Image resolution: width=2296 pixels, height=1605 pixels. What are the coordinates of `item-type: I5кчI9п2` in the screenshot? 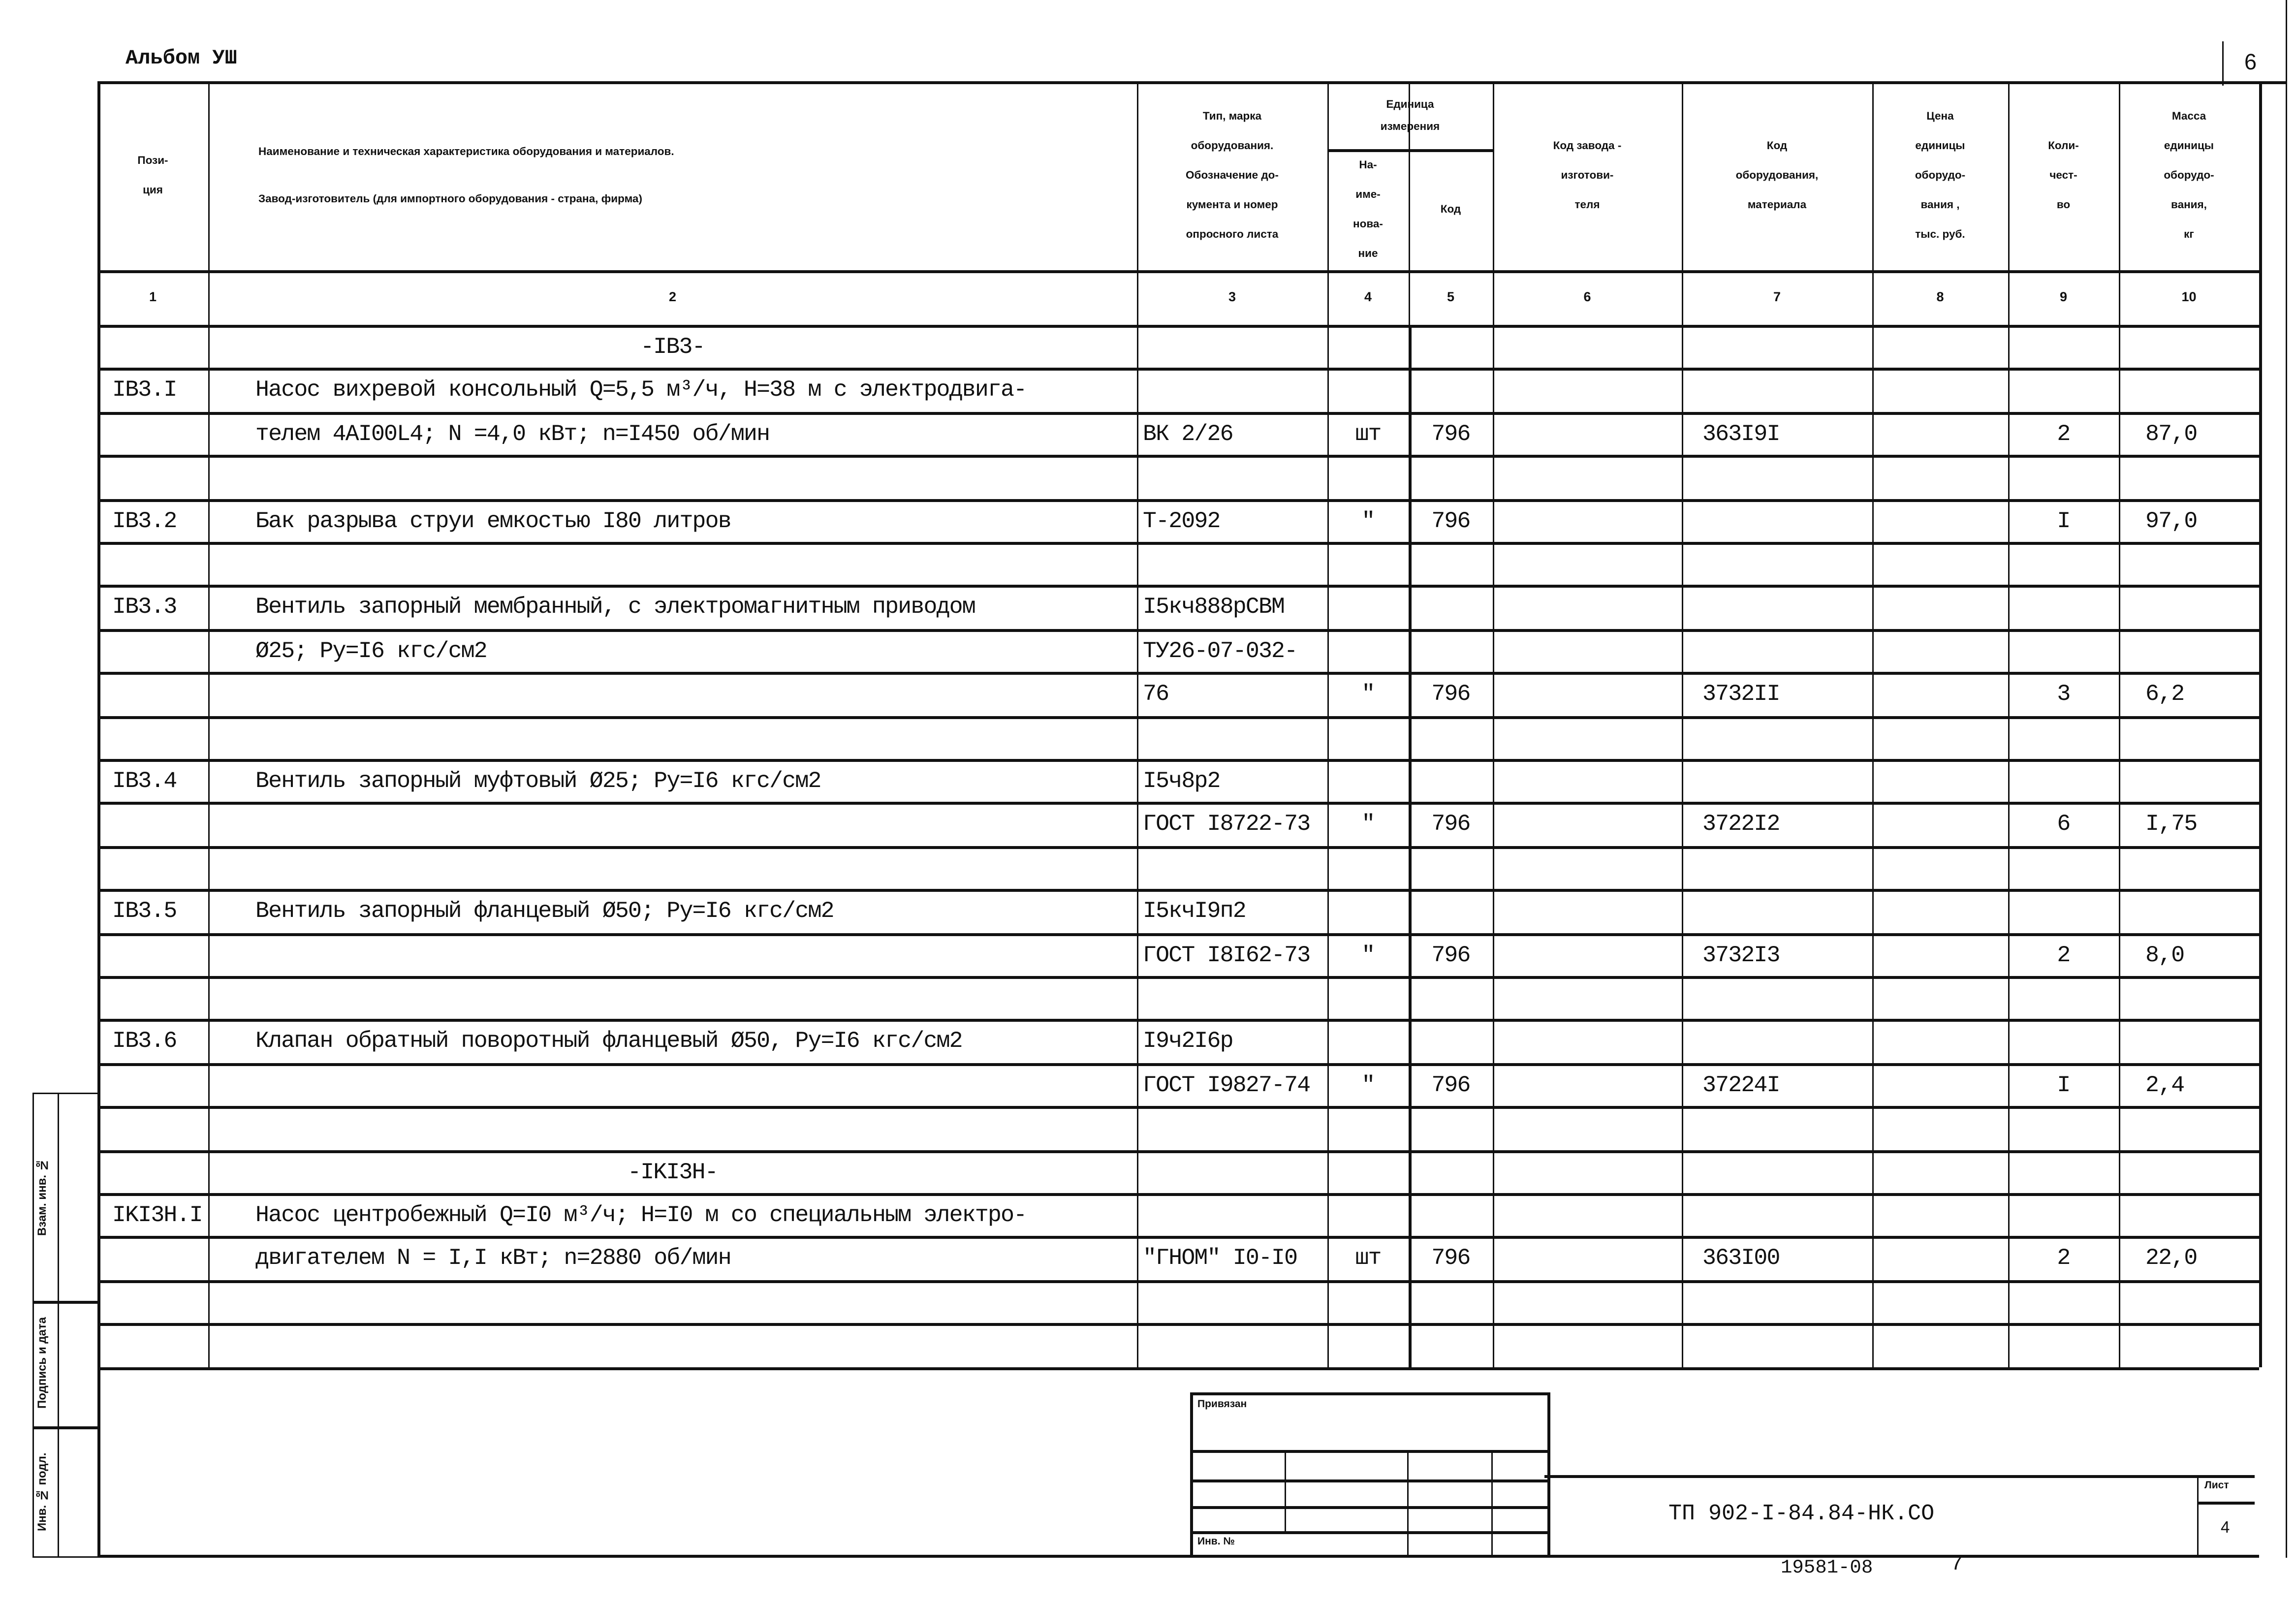 It's located at (1195, 911).